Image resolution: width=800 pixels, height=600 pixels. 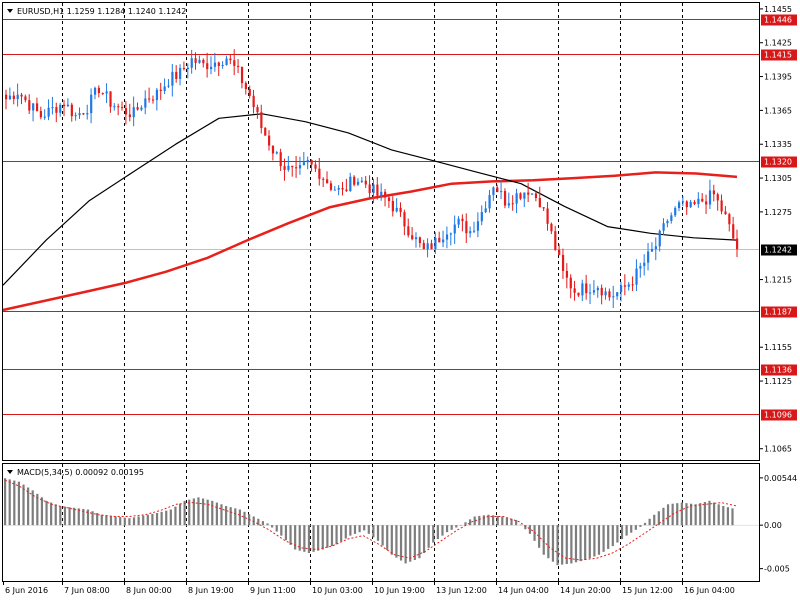 I want to click on current-price-label: 1.1242, so click(x=778, y=250).